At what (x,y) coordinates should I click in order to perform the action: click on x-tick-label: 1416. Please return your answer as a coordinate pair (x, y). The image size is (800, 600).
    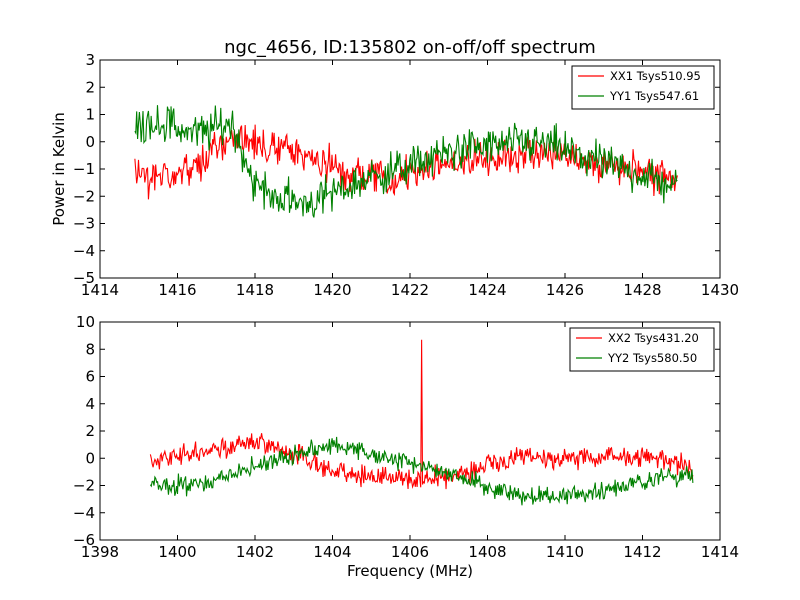
    Looking at the image, I should click on (177, 290).